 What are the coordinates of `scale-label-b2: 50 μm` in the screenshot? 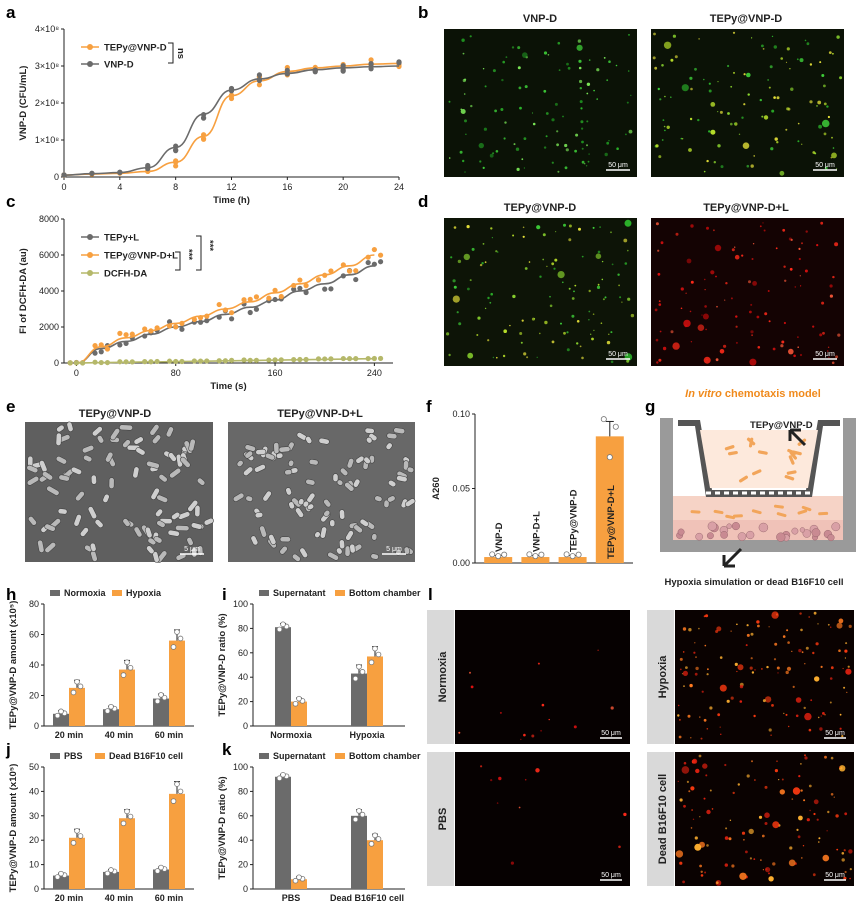 It's located at (825, 165).